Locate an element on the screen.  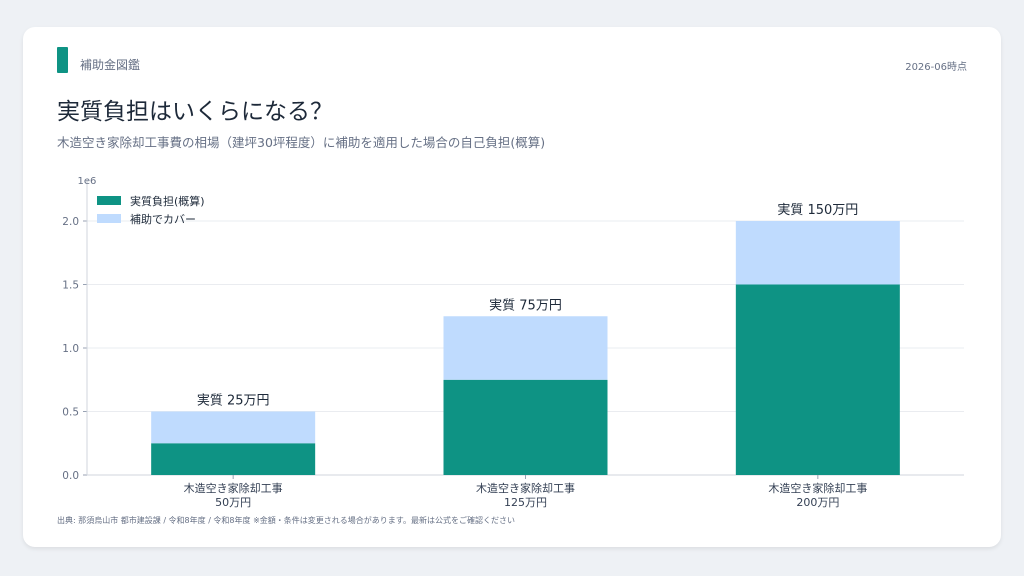
brand-name: 補助金図鑑 is located at coordinates (110, 65).